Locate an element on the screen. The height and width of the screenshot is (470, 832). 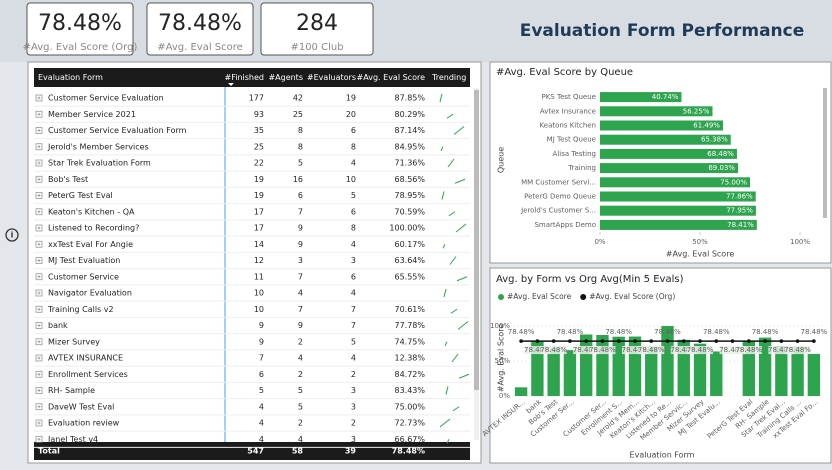
column-header: #Avg. Eval Score is located at coordinates (391, 77).